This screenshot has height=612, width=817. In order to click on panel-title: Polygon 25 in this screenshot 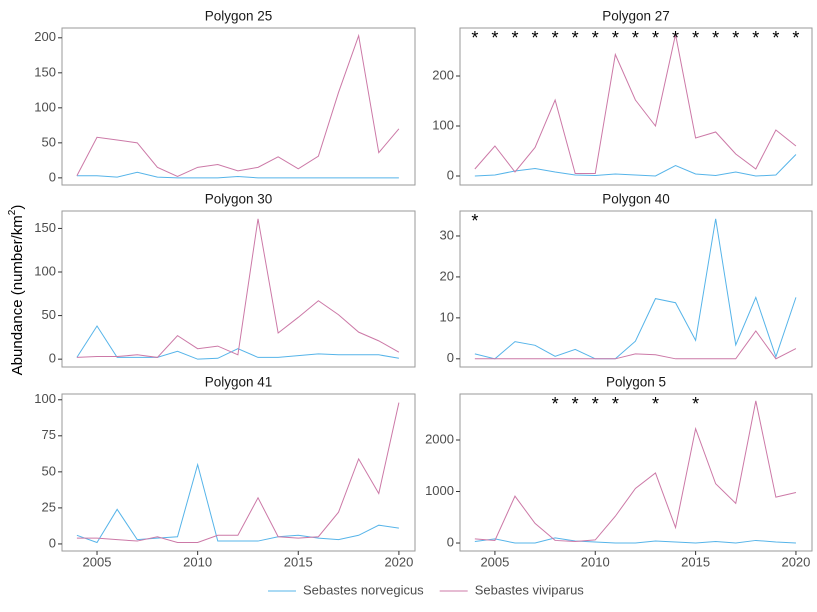, I will do `click(239, 16)`.